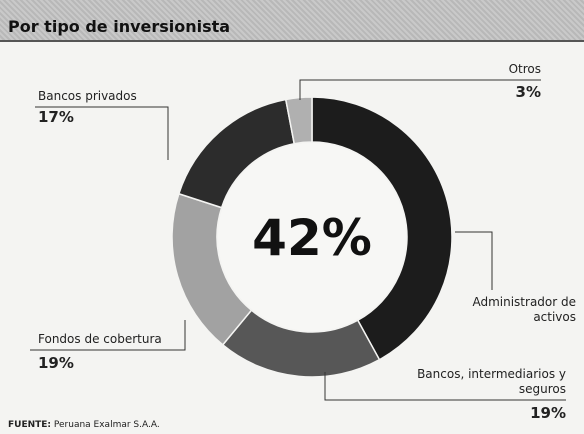 The width and height of the screenshot is (584, 434). I want to click on source: FUENTE: Peruana Exalmar S.A.A., so click(84, 425).